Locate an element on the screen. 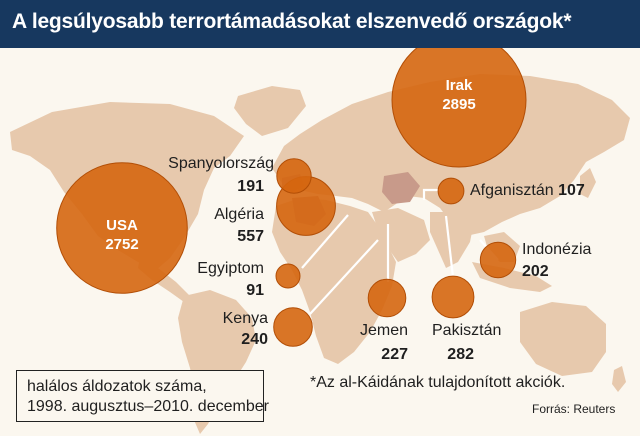  label-algeria-name: Algéria is located at coordinates (239, 214).